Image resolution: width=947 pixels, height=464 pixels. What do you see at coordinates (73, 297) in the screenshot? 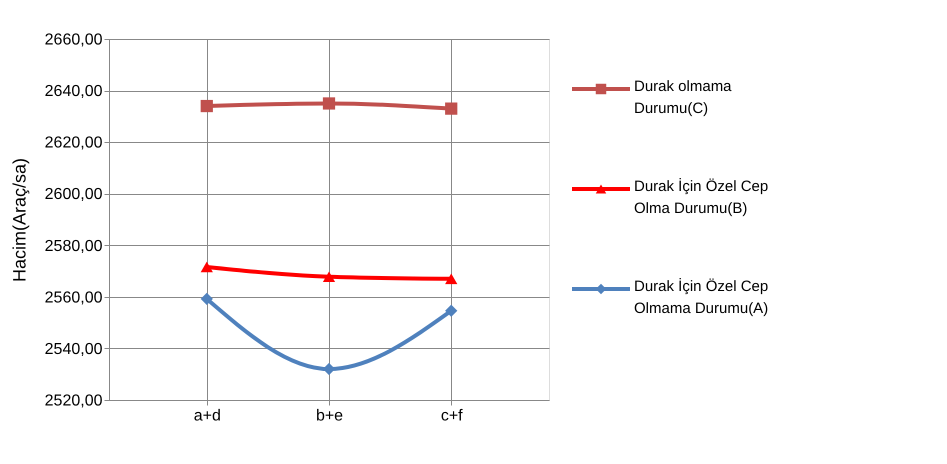
I see `y-tick-label: 2560,00` at bounding box center [73, 297].